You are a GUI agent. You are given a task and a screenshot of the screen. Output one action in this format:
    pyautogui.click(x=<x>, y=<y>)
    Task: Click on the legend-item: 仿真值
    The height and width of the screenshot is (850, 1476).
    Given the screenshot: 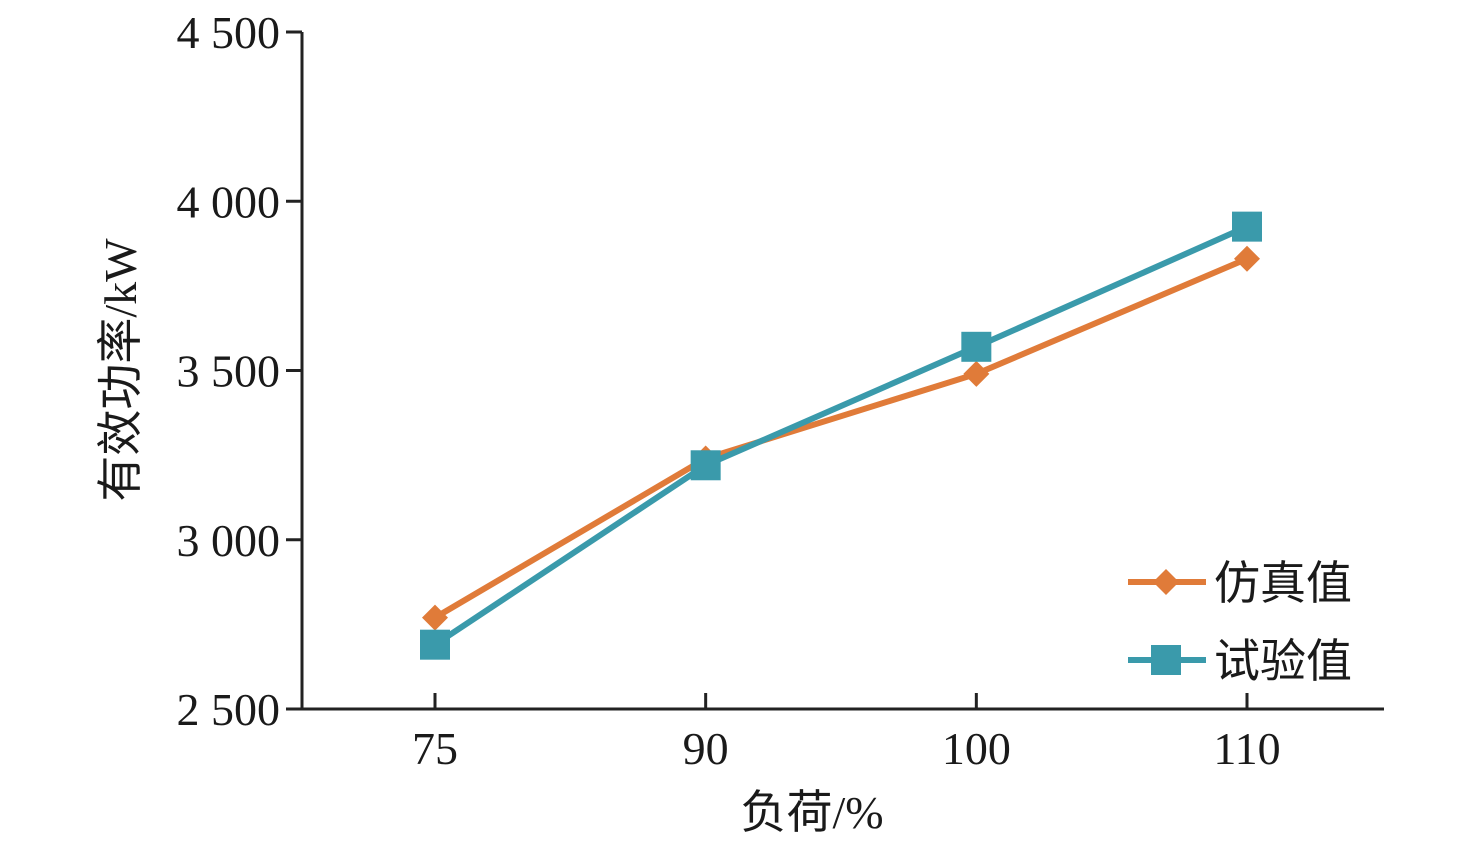 What is the action you would take?
    pyautogui.click(x=1240, y=583)
    